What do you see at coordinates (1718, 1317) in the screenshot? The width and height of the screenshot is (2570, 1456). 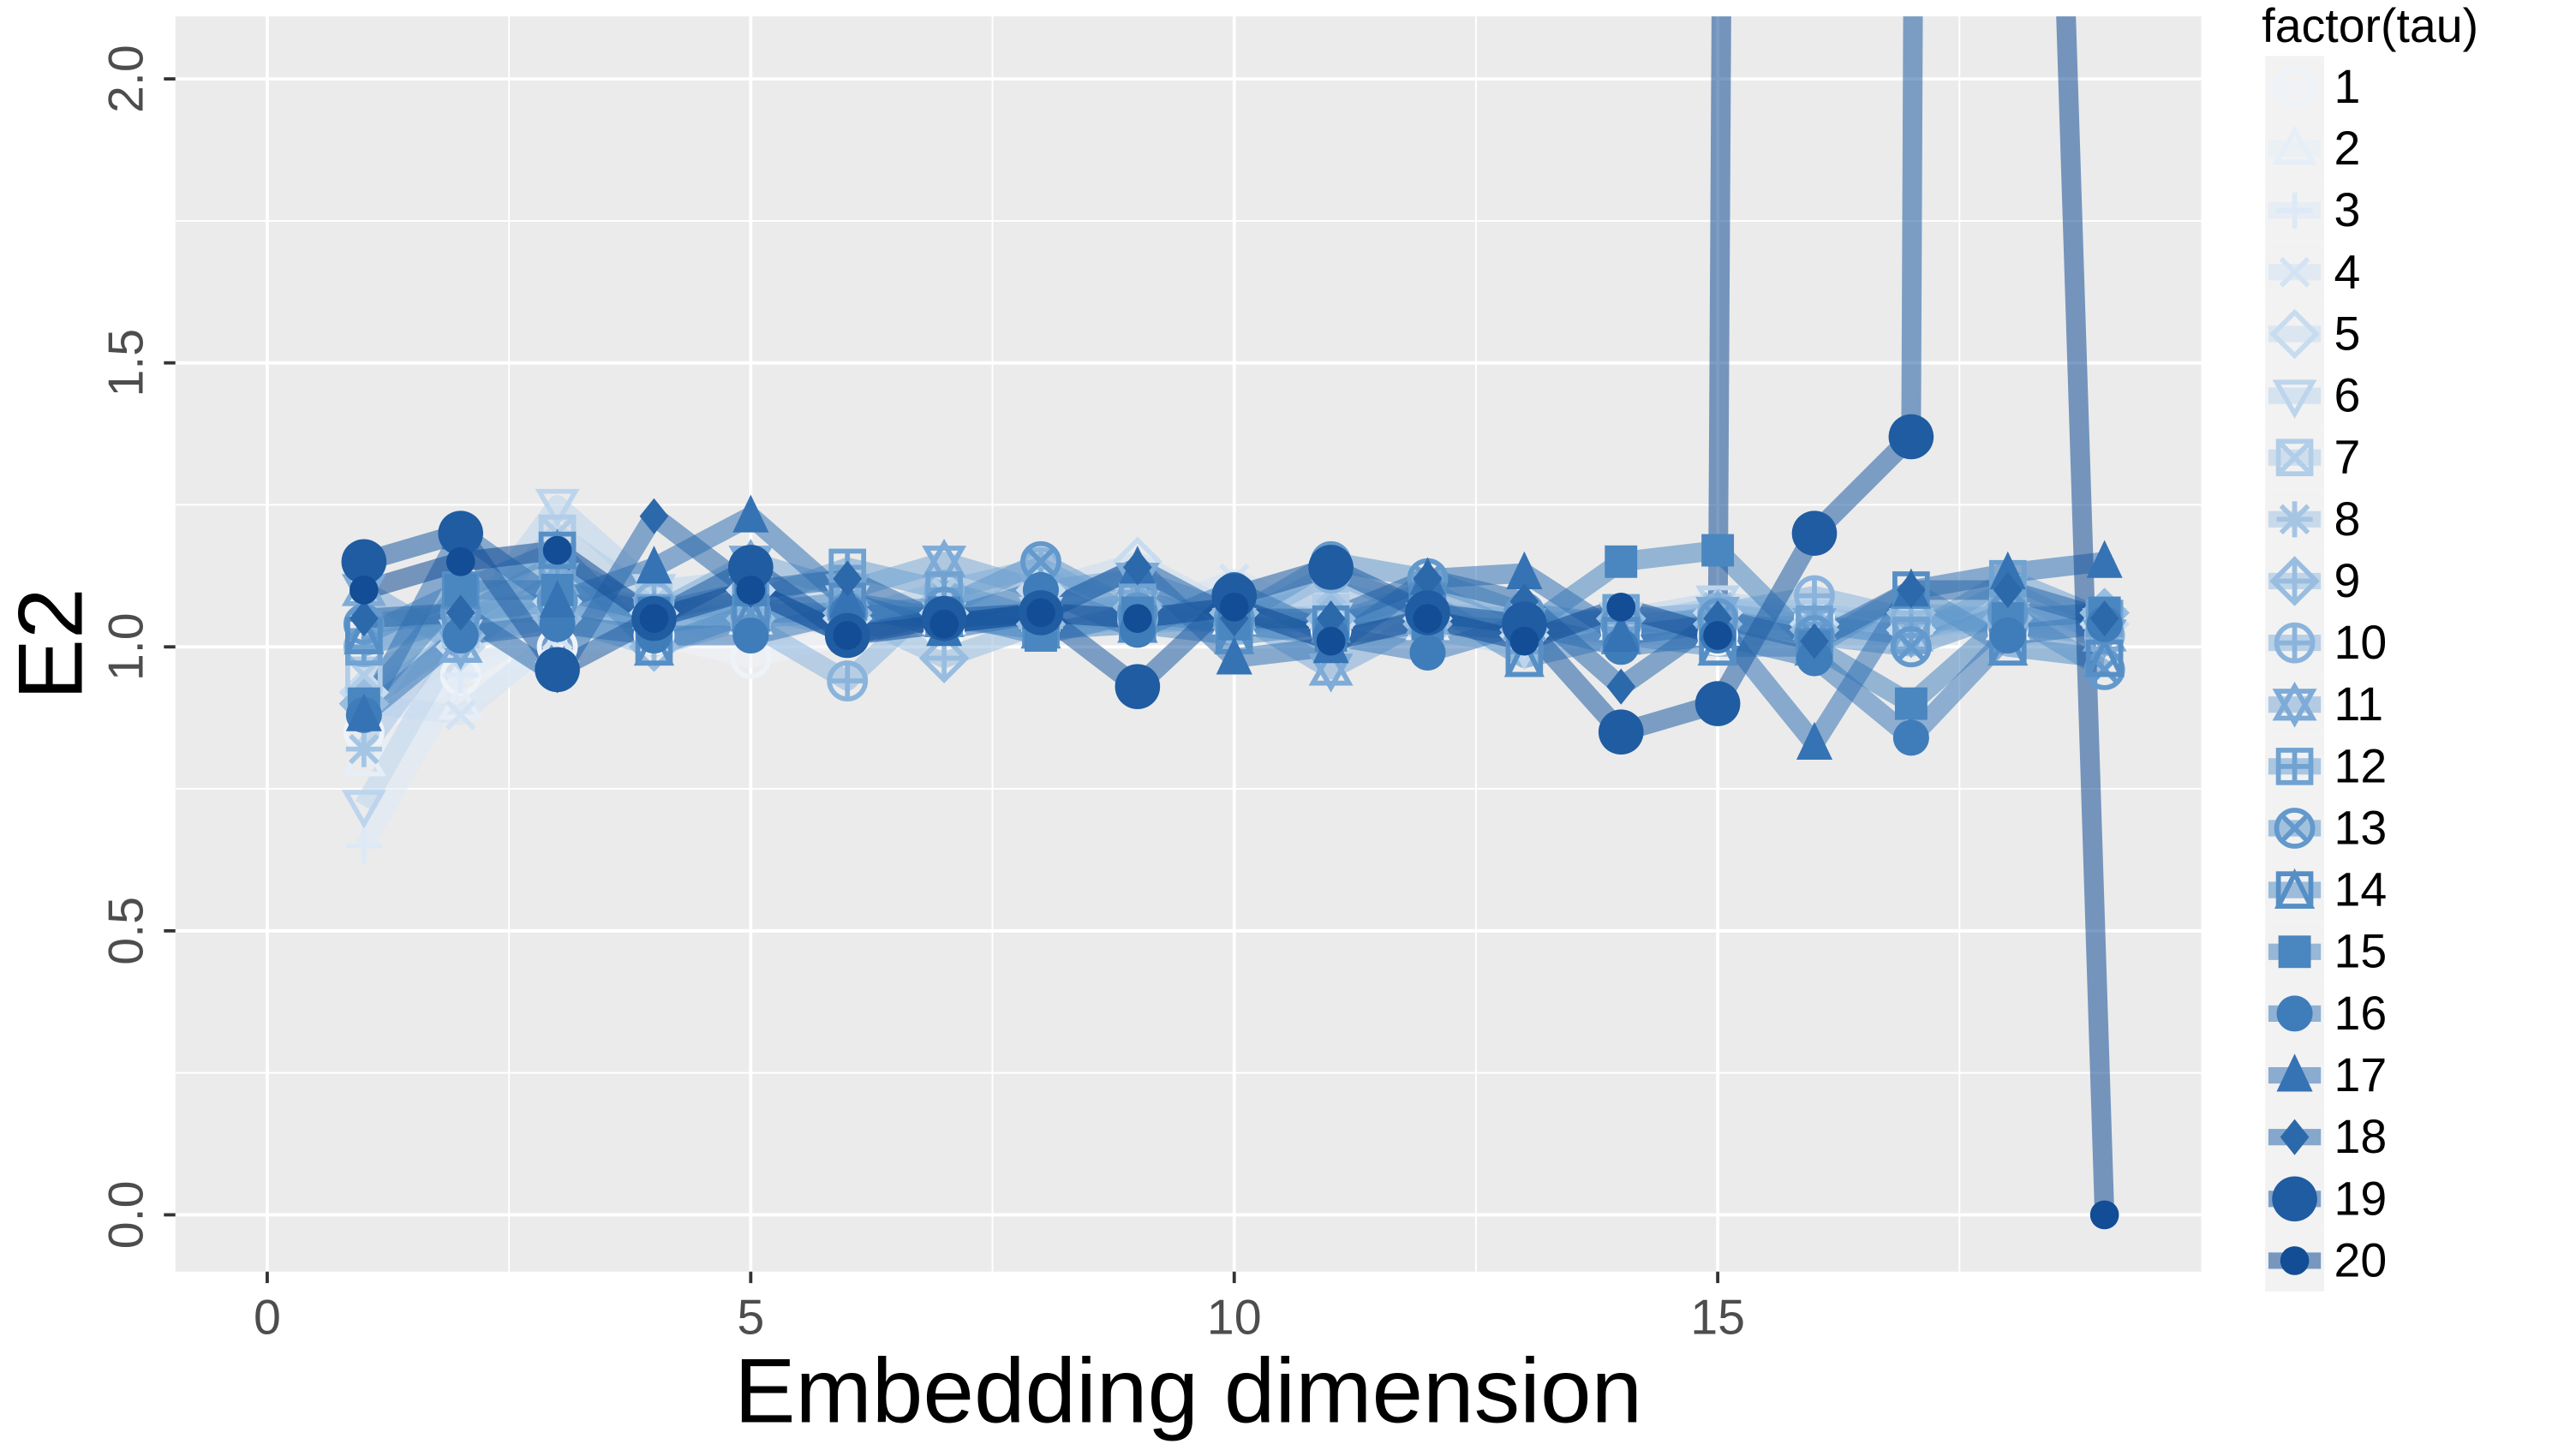 I see `x-tick-label: 15` at bounding box center [1718, 1317].